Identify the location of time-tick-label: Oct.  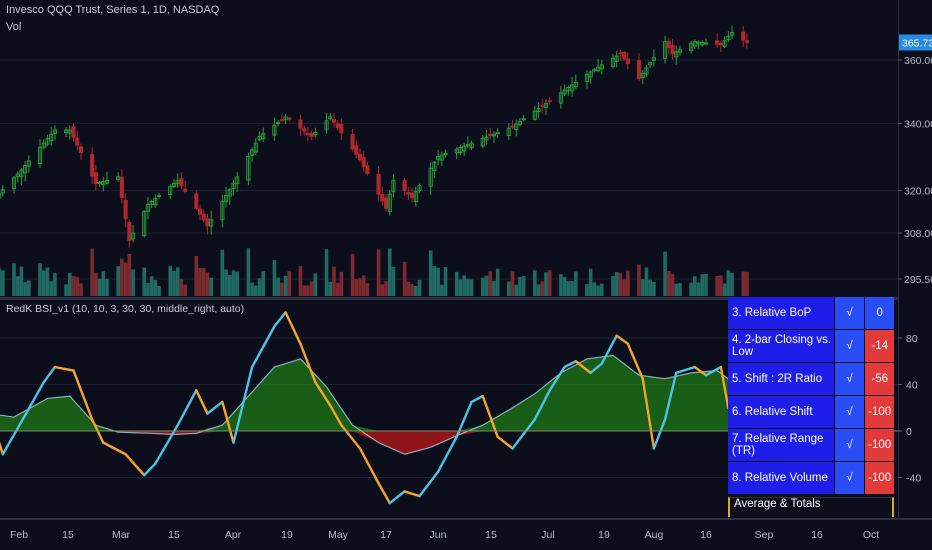
(871, 535).